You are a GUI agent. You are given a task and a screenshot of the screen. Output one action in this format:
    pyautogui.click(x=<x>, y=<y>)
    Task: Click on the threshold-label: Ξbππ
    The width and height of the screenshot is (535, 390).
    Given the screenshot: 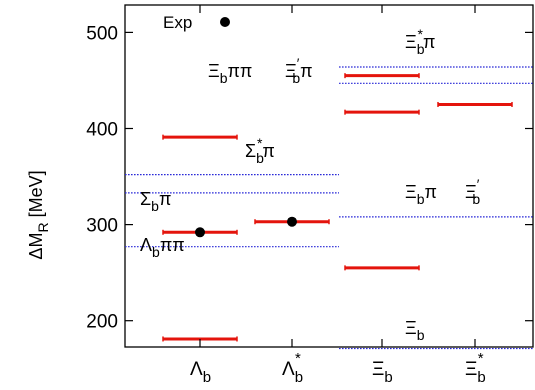 What is the action you would take?
    pyautogui.click(x=230, y=73)
    